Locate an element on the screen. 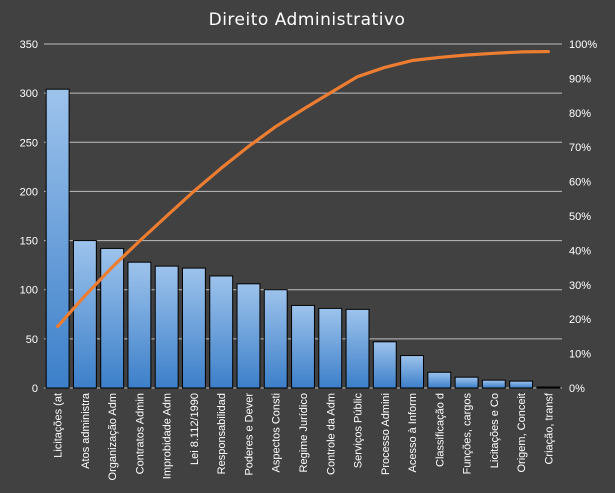 The height and width of the screenshot is (493, 615). y2-tick-label: 80% is located at coordinates (580, 114).